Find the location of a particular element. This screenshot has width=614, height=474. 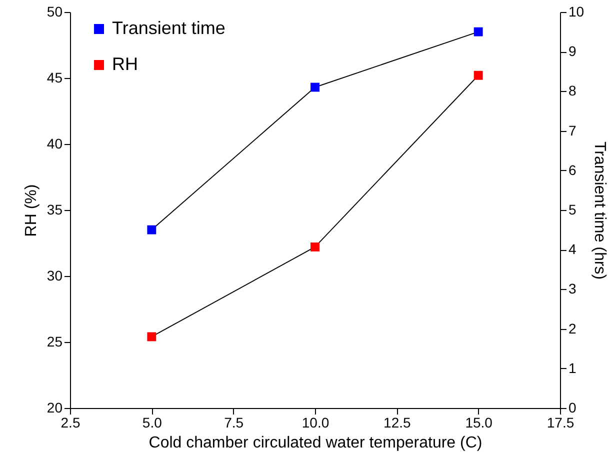

legend-label: Transient time is located at coordinates (169, 28).